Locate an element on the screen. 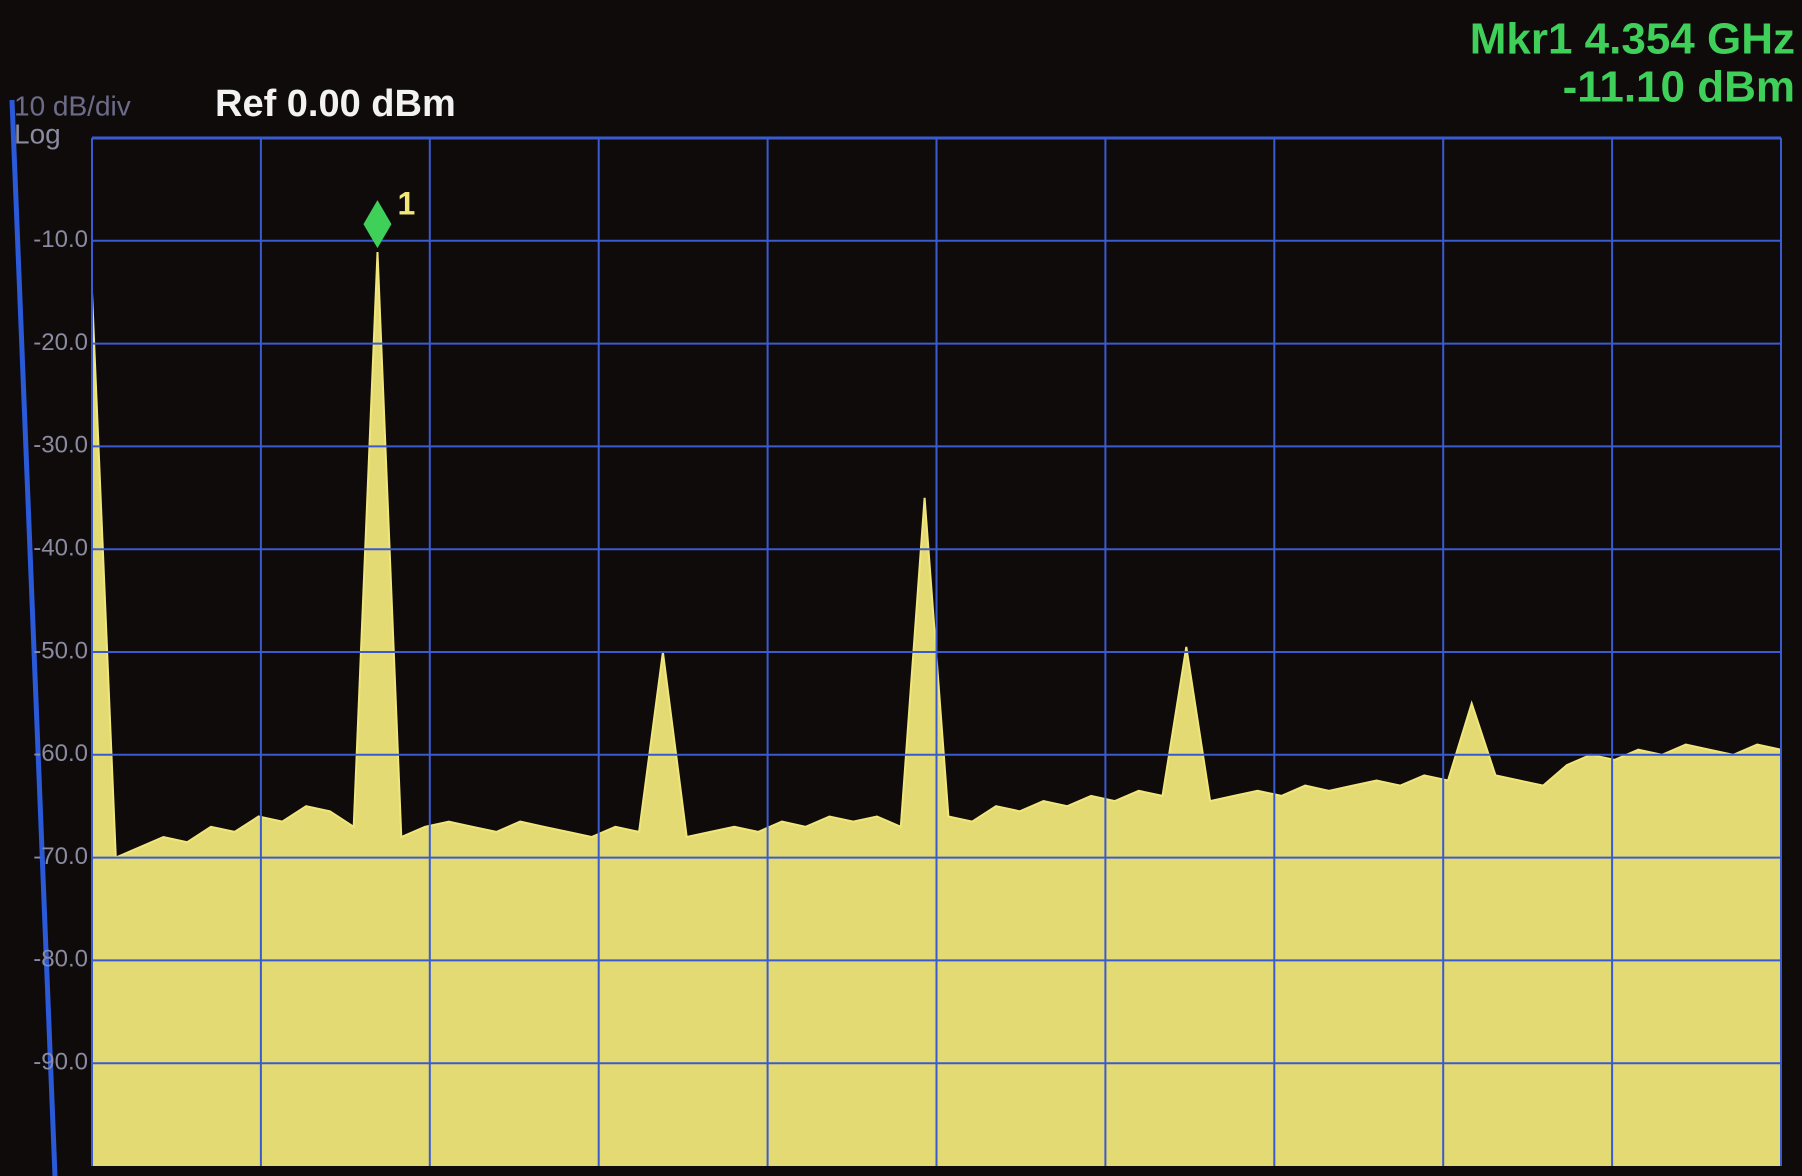  marker-number: 1 is located at coordinates (406, 204).